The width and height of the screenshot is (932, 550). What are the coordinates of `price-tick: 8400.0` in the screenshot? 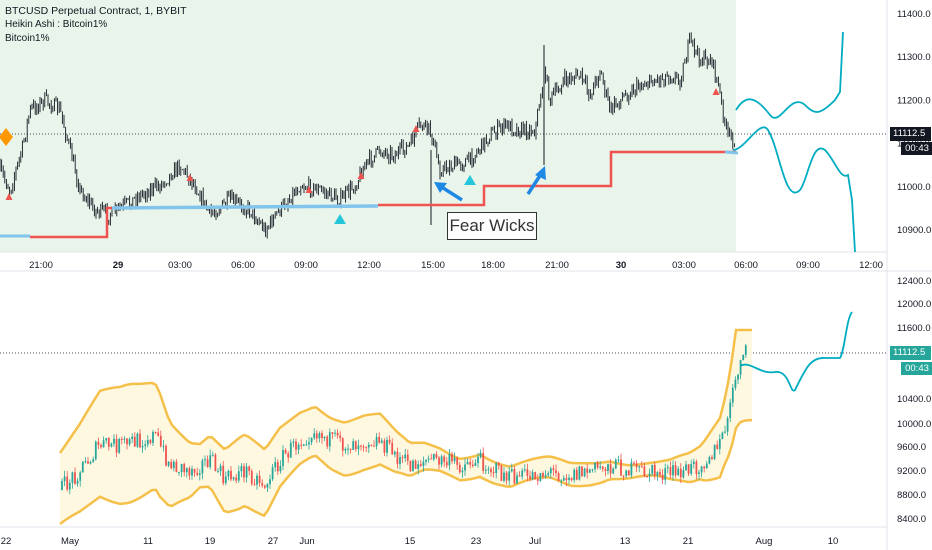 It's located at (911, 519).